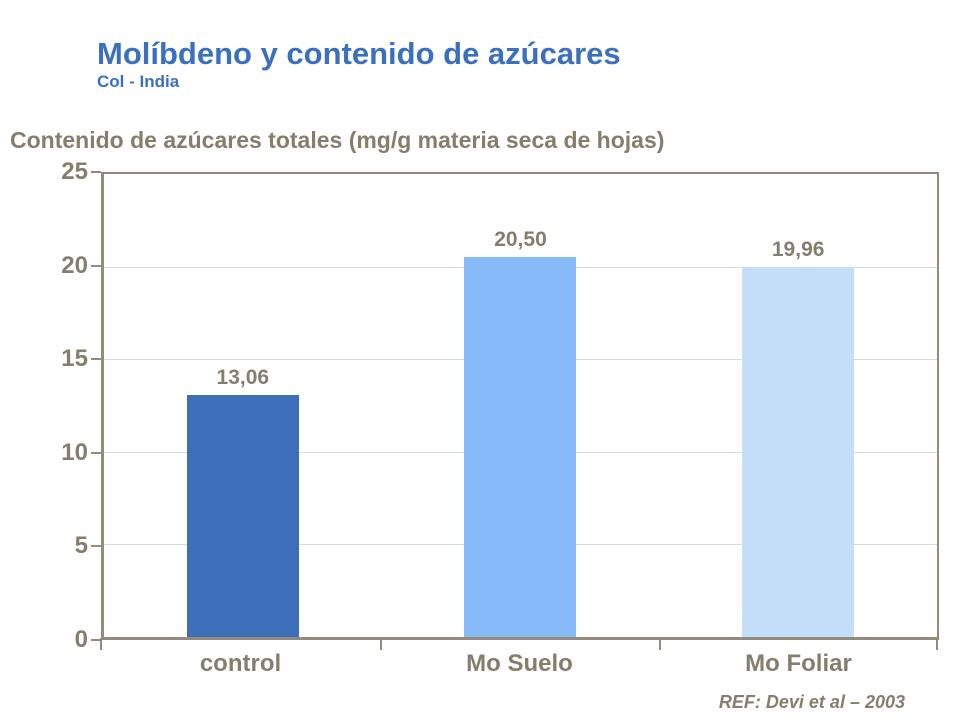 Image resolution: width=960 pixels, height=720 pixels. I want to click on y-tick-label-0: 0, so click(81, 639).